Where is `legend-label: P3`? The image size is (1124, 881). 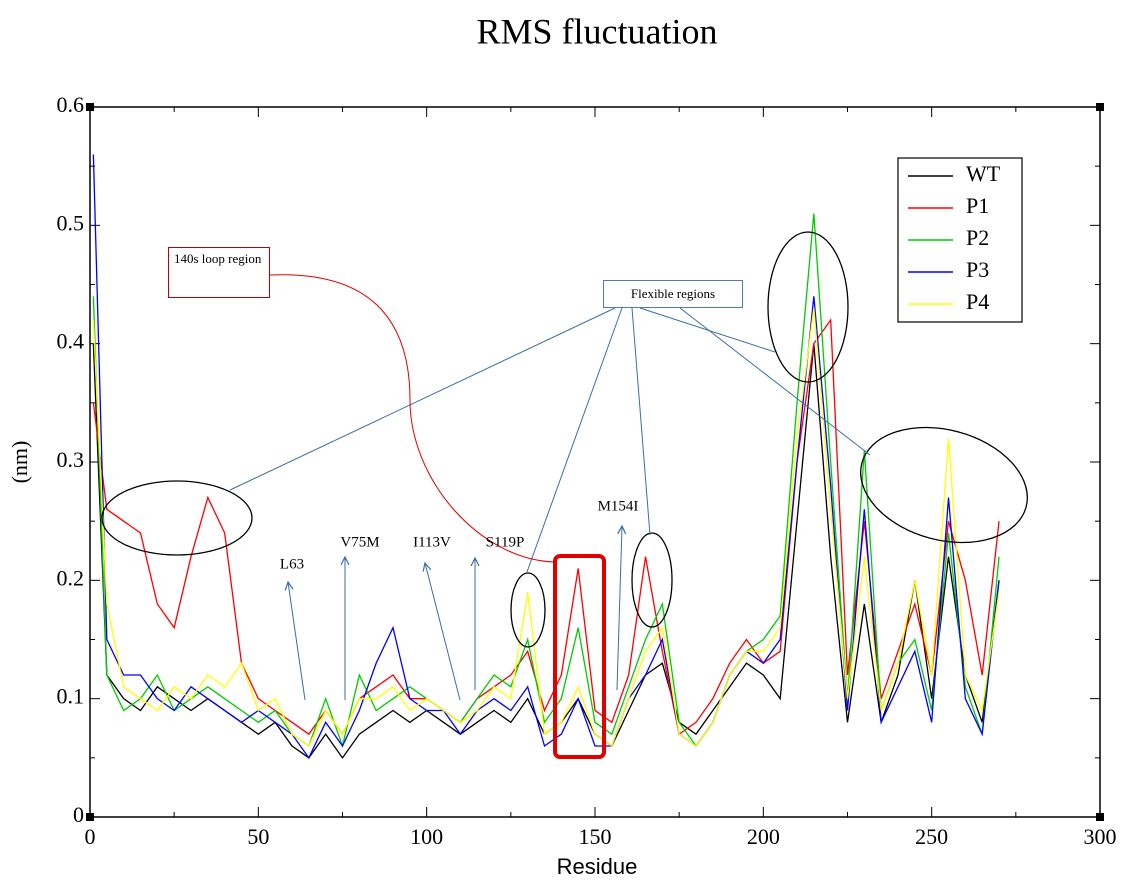
legend-label: P3 is located at coordinates (977, 269).